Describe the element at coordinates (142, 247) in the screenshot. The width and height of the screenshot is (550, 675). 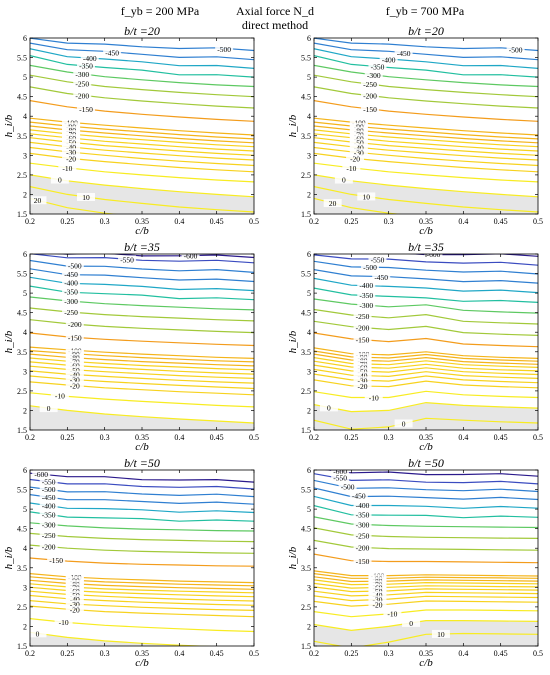
I see `panel-title: b/t =35` at that location.